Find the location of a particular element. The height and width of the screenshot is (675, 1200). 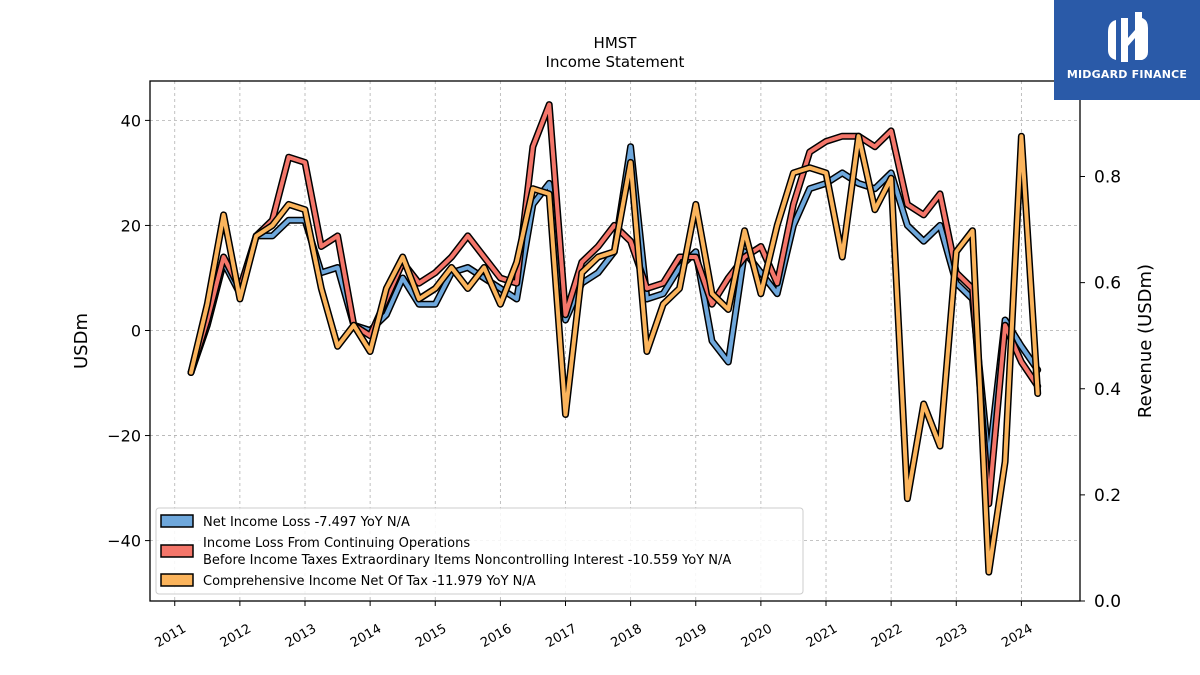

y-right-tick-label: 0.4 is located at coordinates (1107, 390).